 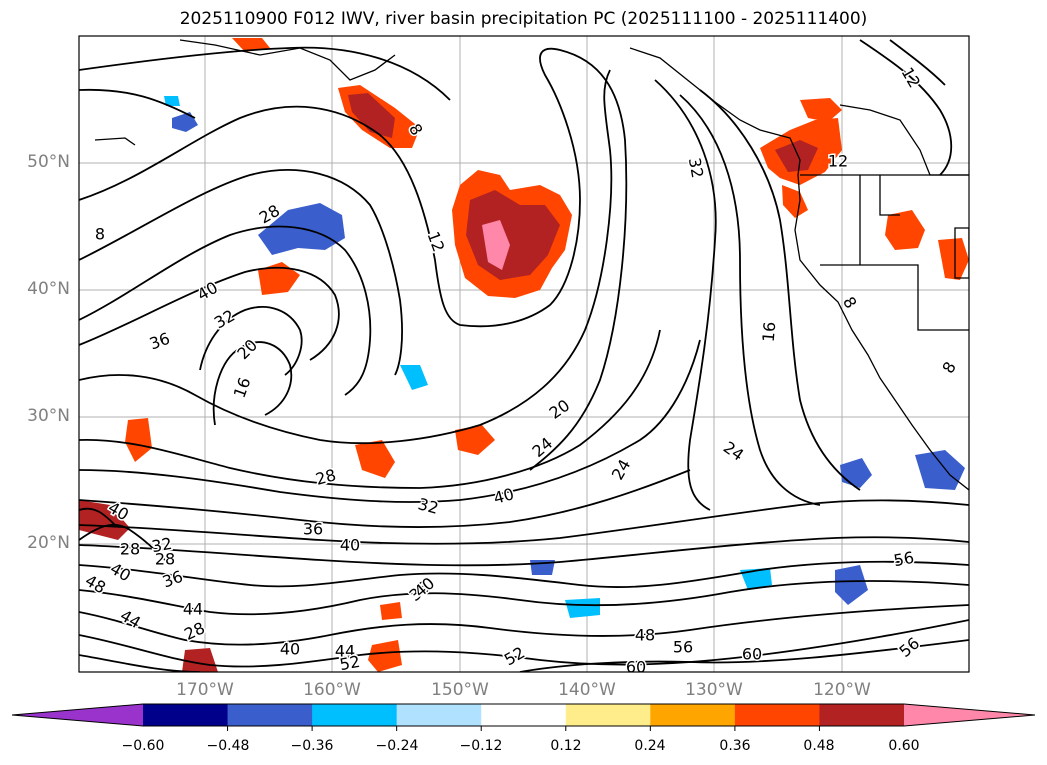 What do you see at coordinates (48, 416) in the screenshot?
I see `lat-label-30n: 30°N` at bounding box center [48, 416].